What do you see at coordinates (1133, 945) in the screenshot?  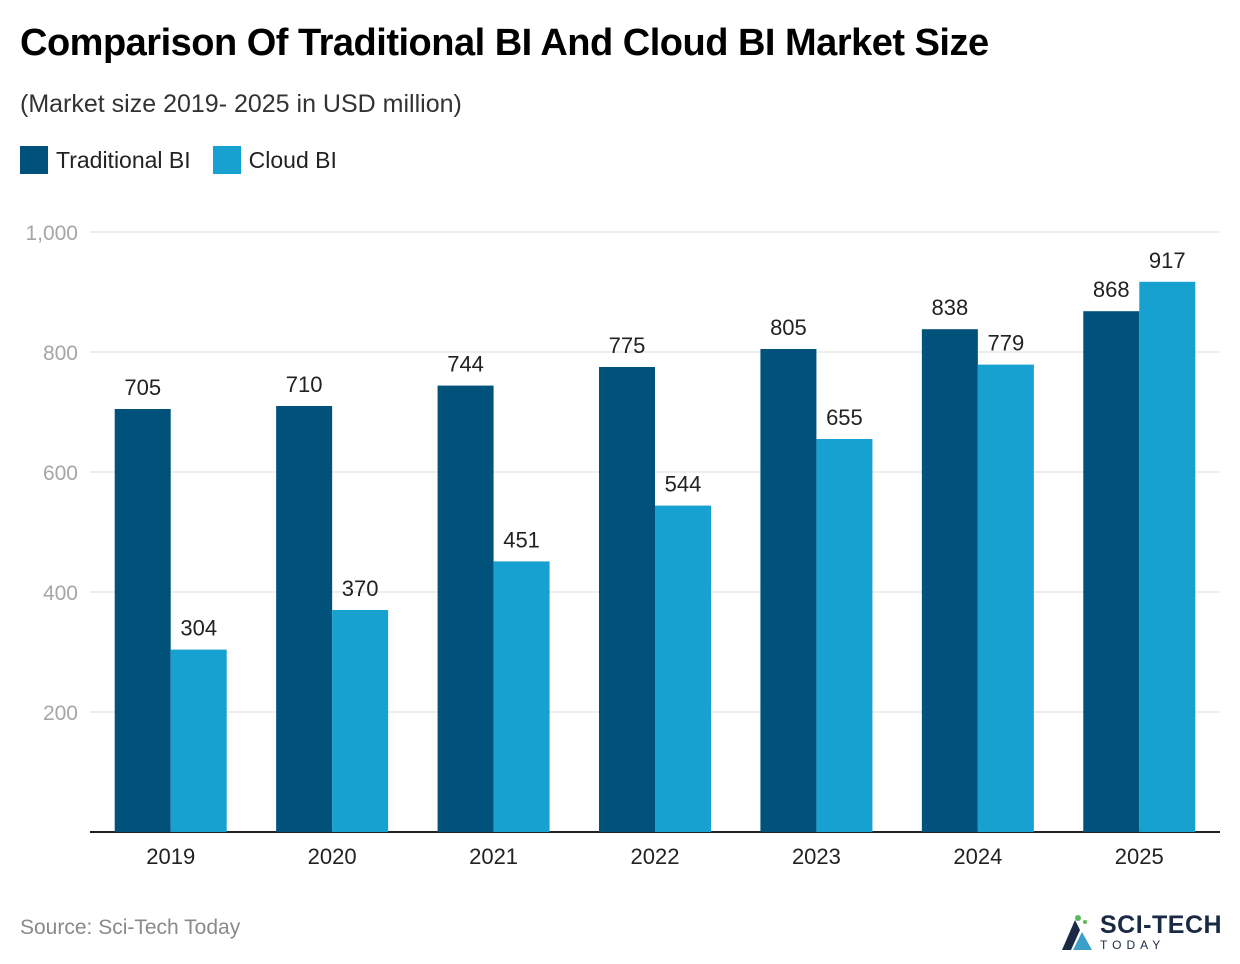 I see `logo-sub-text: TODAY` at bounding box center [1133, 945].